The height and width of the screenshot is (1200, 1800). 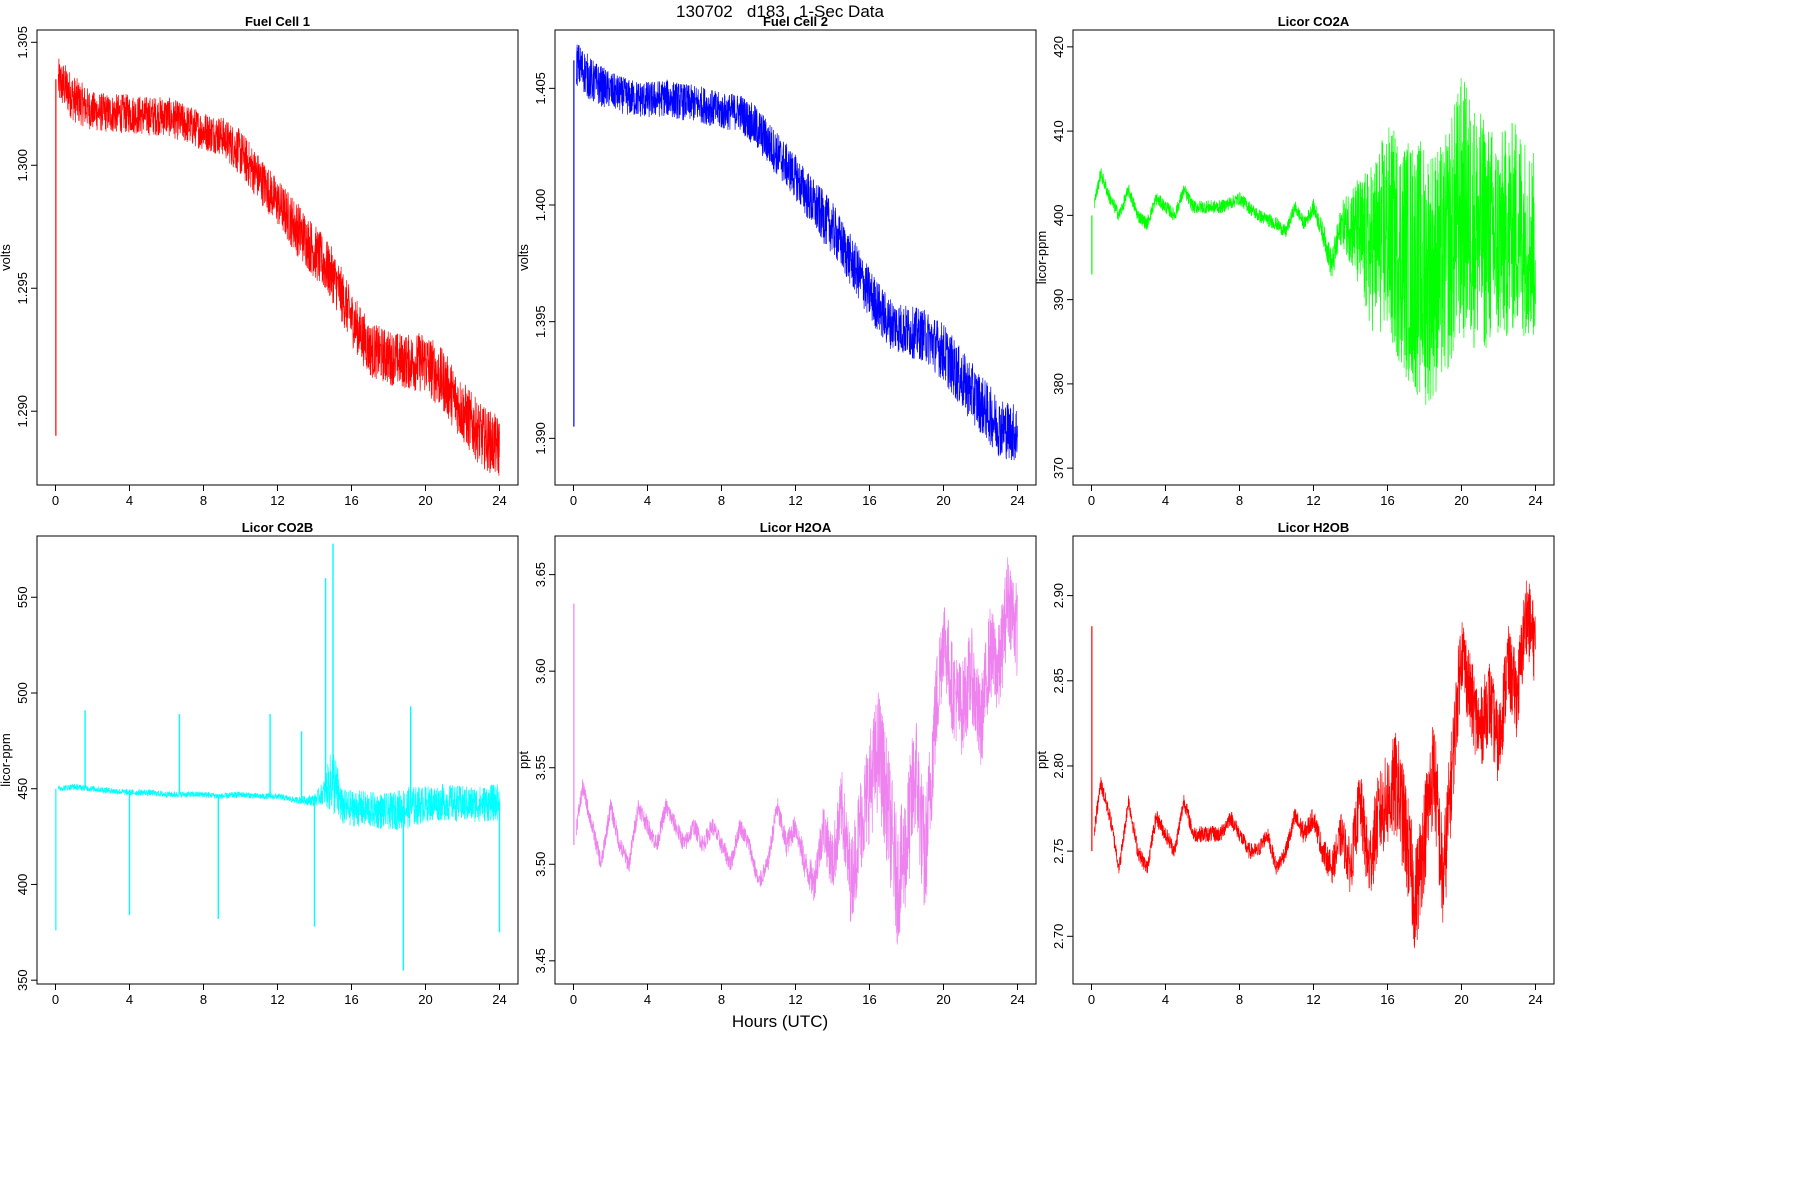 What do you see at coordinates (22, 42) in the screenshot?
I see `y-tick-label: 1.305` at bounding box center [22, 42].